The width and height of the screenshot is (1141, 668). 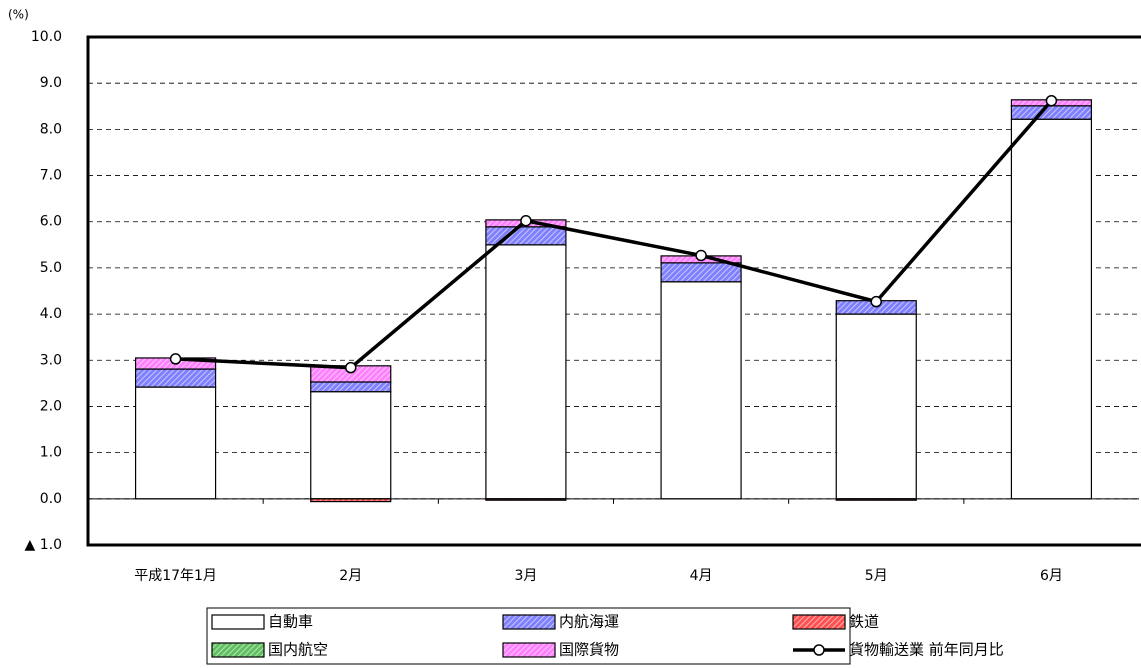 What do you see at coordinates (51, 129) in the screenshot?
I see `y-tick-label: 8.0` at bounding box center [51, 129].